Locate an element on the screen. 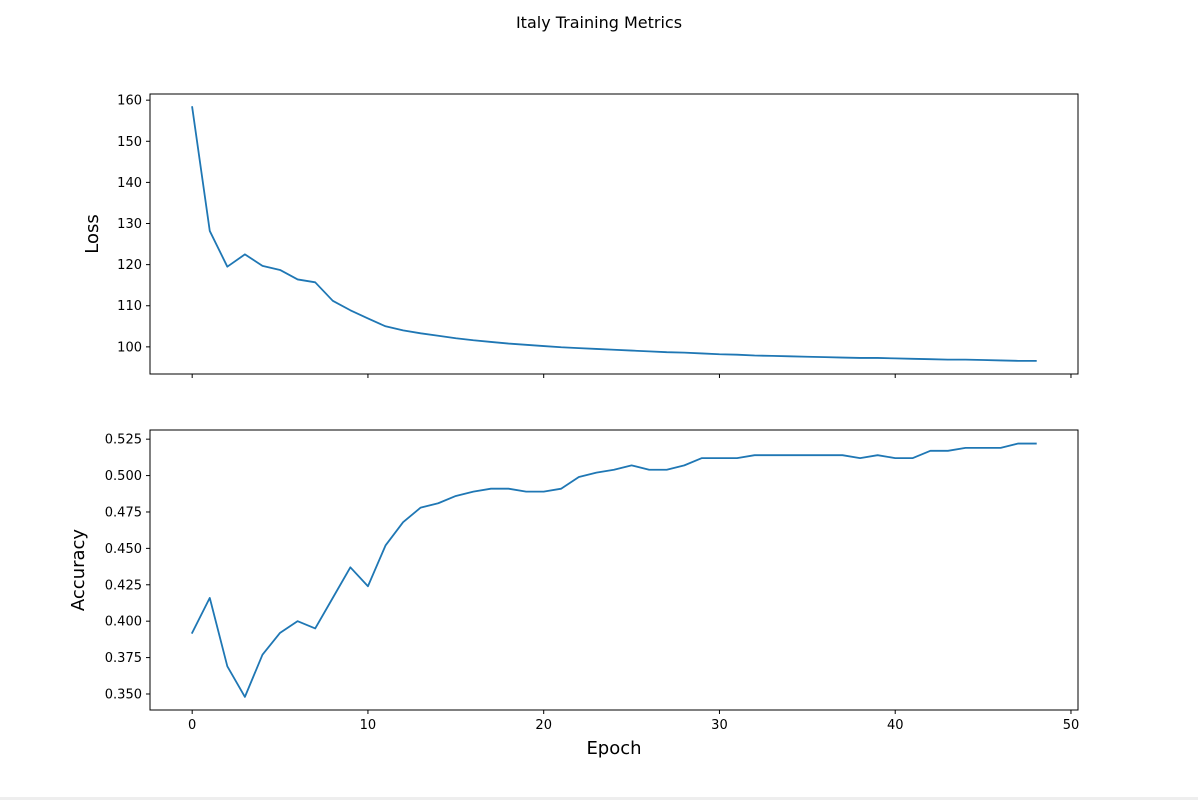 Image resolution: width=1198 pixels, height=804 pixels. x-axis-label: Epoch is located at coordinates (613, 748).